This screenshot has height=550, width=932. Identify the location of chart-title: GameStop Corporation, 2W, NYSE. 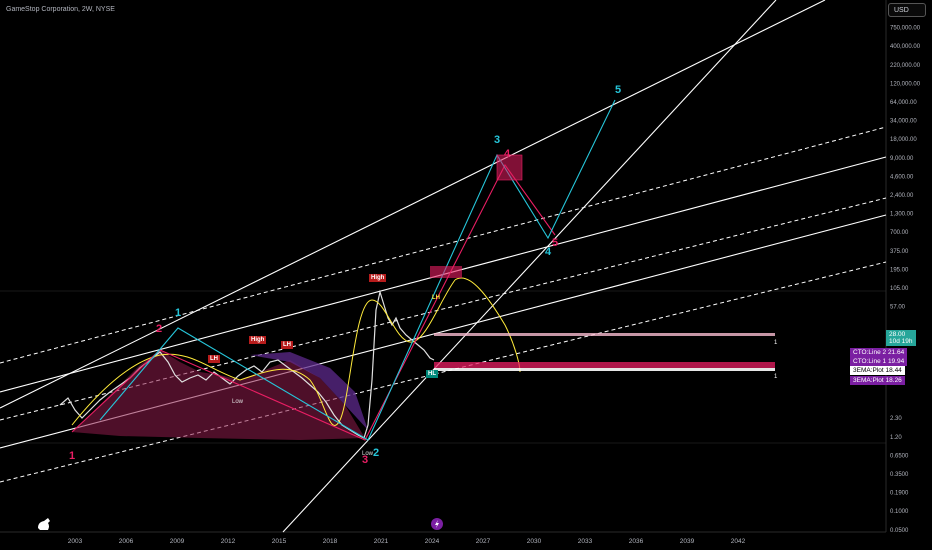
(60, 9).